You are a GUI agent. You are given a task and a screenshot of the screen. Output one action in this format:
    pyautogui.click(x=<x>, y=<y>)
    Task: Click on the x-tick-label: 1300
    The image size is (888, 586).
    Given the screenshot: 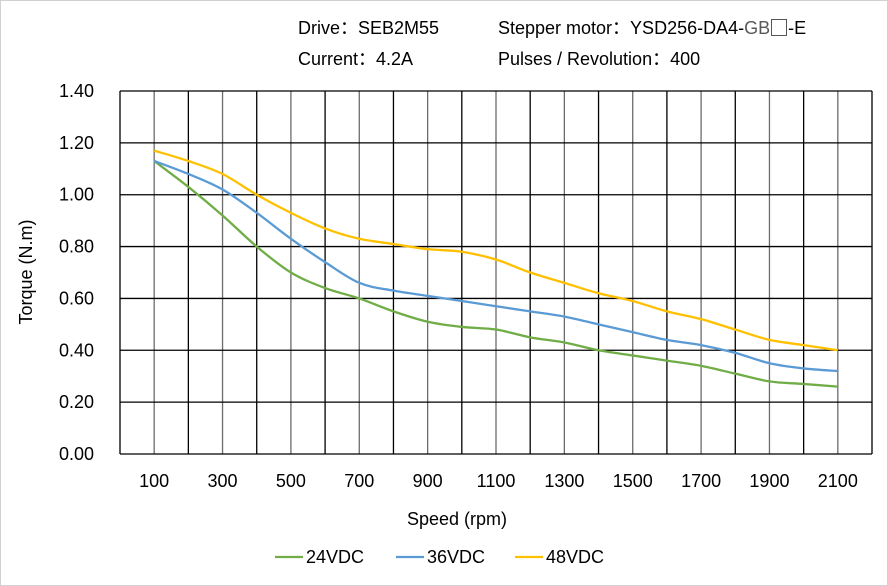 What is the action you would take?
    pyautogui.click(x=564, y=481)
    